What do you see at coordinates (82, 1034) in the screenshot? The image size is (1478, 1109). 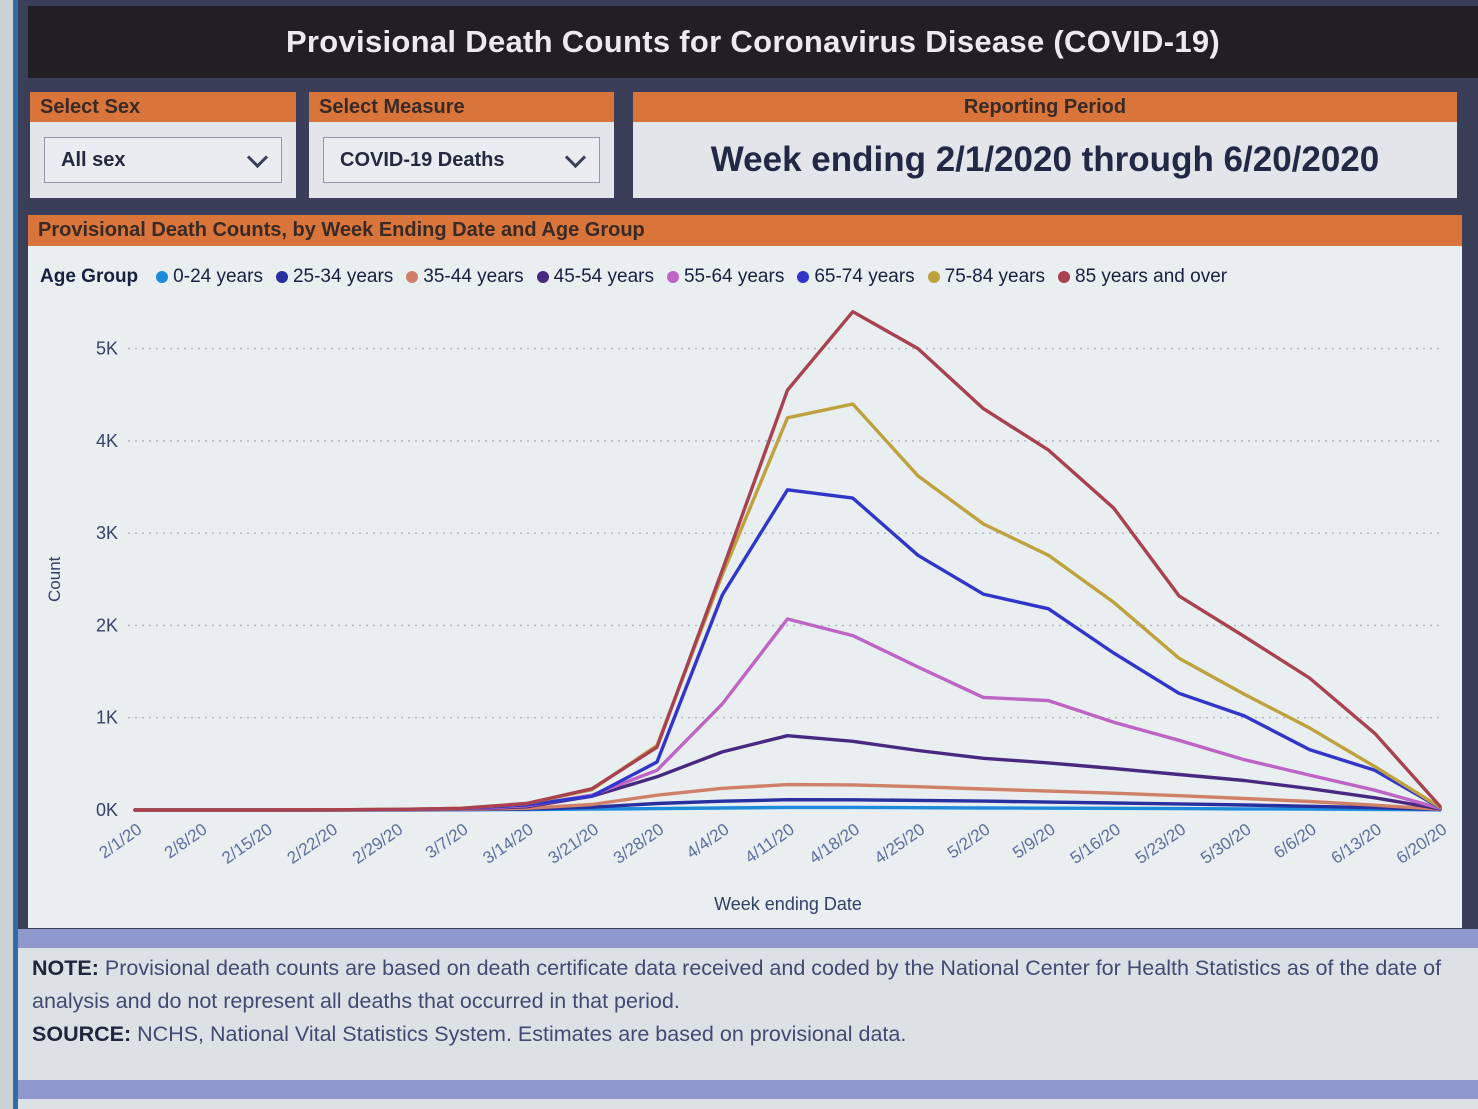 I see `source-label: SOURCE:` at bounding box center [82, 1034].